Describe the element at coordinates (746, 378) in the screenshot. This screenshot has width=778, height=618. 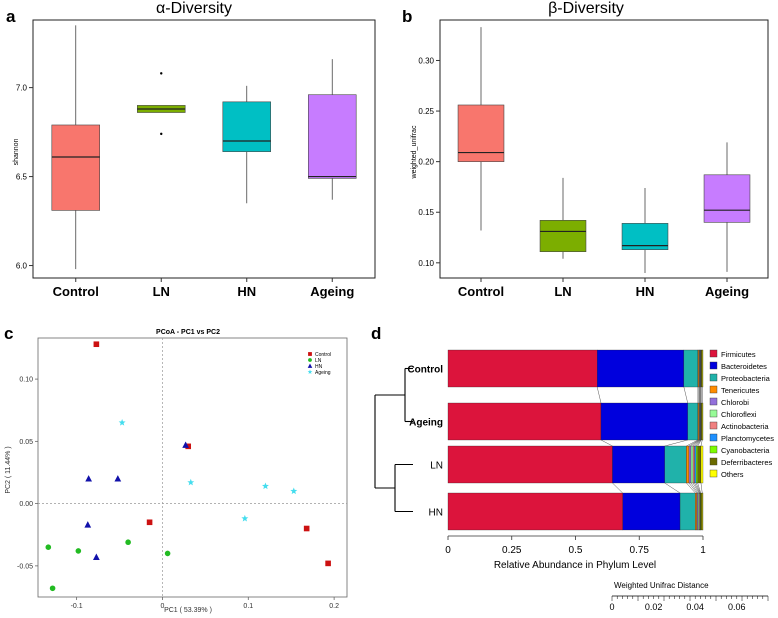
I see `phylum-legend-label: Proteobacteria` at that location.